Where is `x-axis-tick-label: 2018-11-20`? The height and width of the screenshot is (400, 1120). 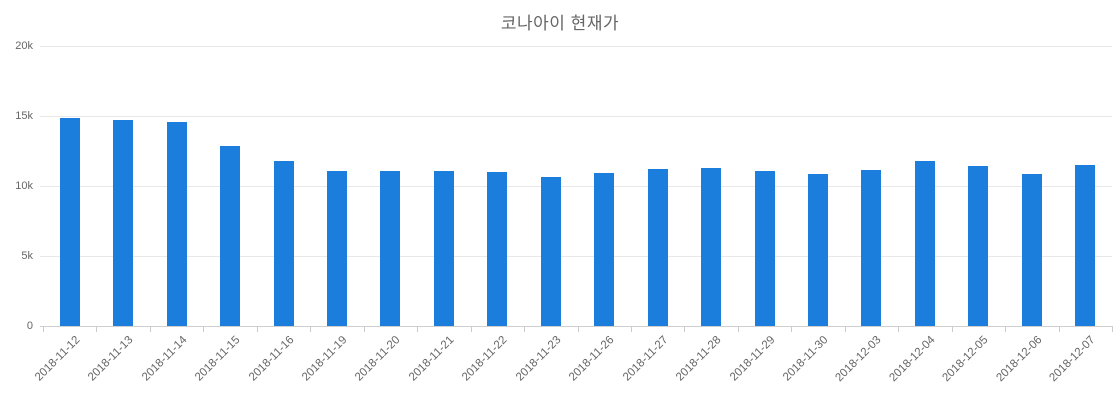 x-axis-tick-label: 2018-11-20 is located at coordinates (378, 359).